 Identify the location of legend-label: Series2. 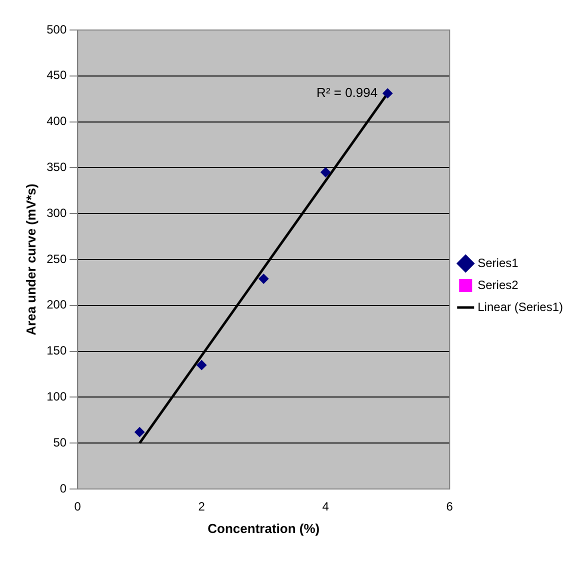
(498, 285).